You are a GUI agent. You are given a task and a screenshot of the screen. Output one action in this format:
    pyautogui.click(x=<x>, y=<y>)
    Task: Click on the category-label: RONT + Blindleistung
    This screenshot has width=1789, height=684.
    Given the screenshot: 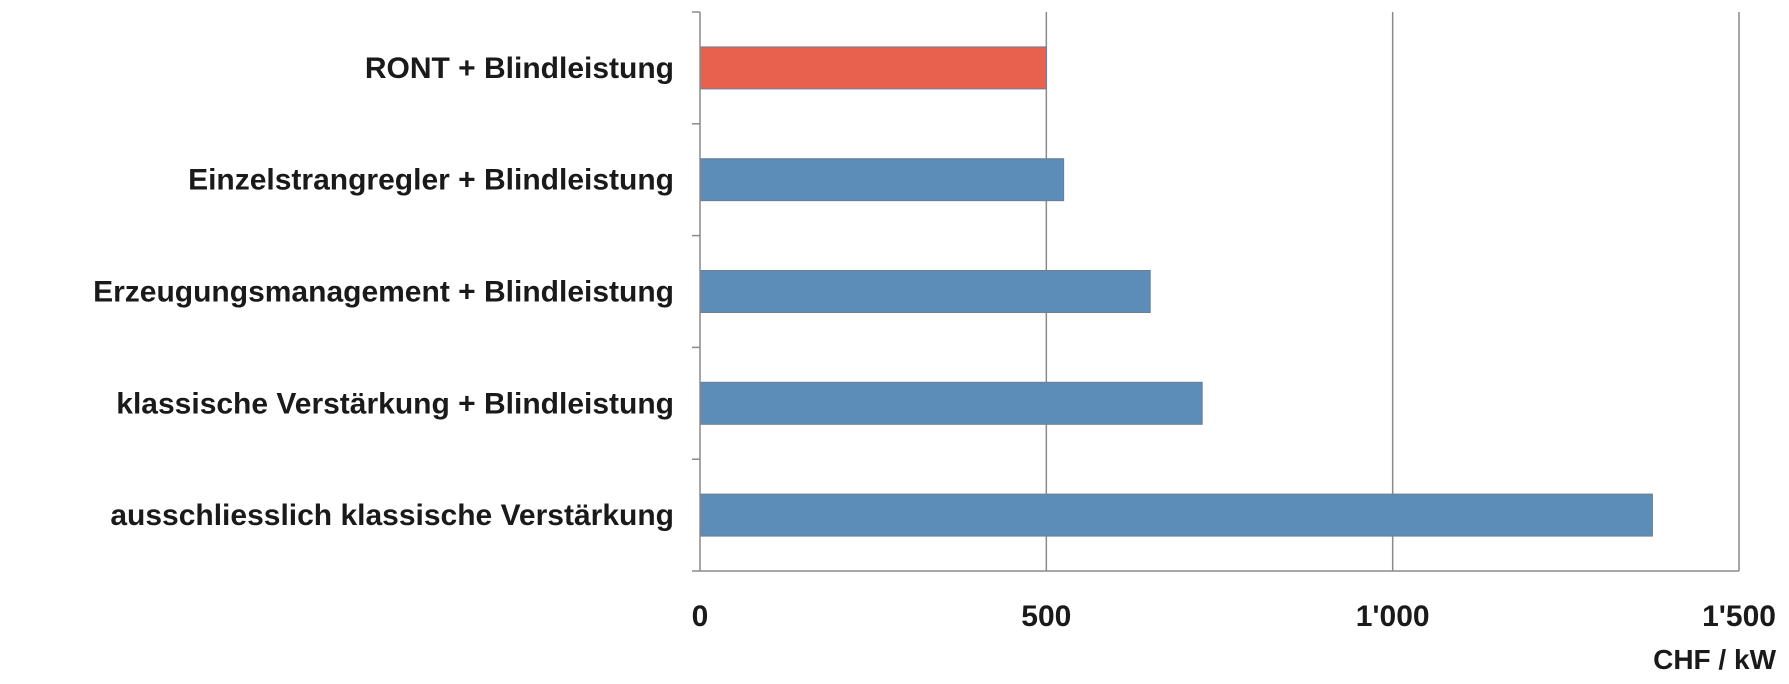 What is the action you would take?
    pyautogui.click(x=519, y=68)
    